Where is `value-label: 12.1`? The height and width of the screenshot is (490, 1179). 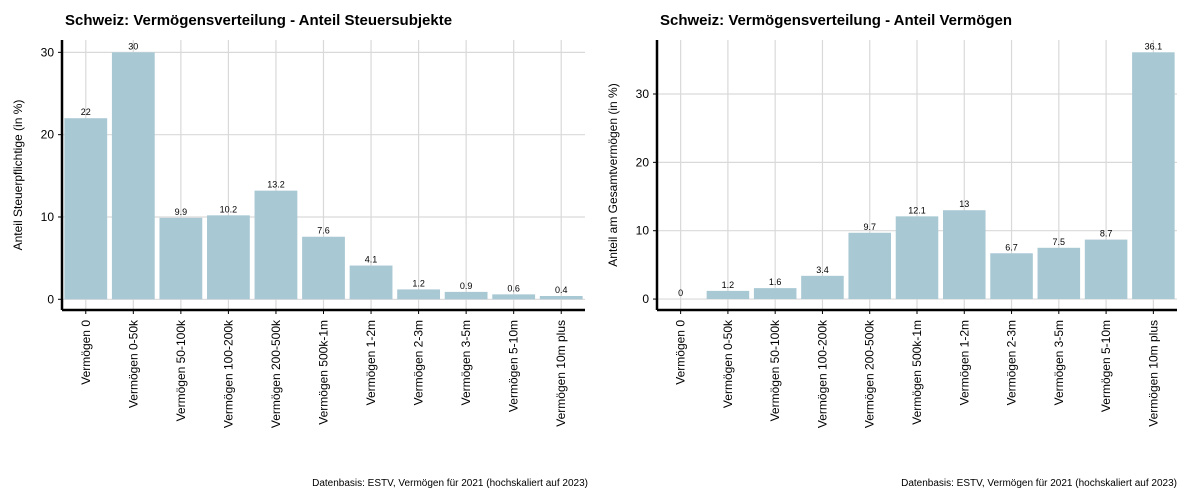 value-label: 12.1 is located at coordinates (917, 210).